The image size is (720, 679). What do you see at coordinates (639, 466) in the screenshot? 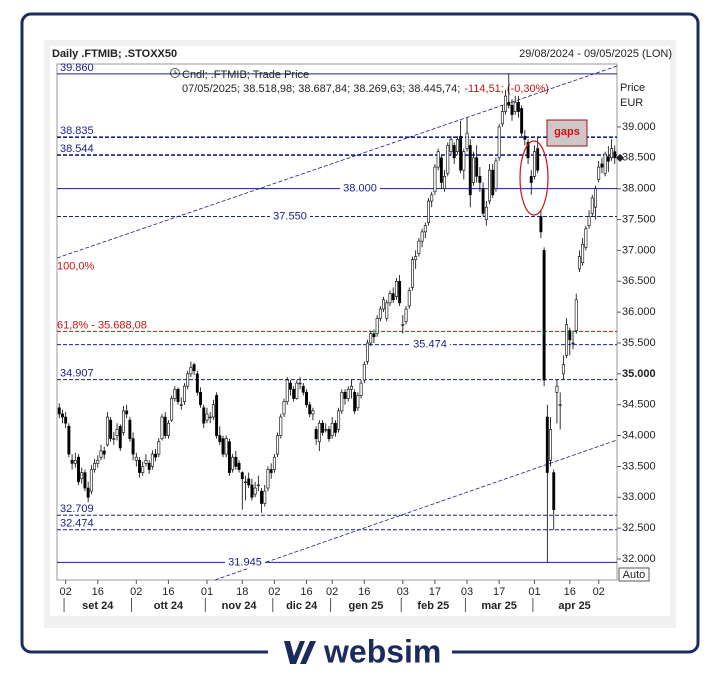
I see `y-tick-label: 33.500` at bounding box center [639, 466].